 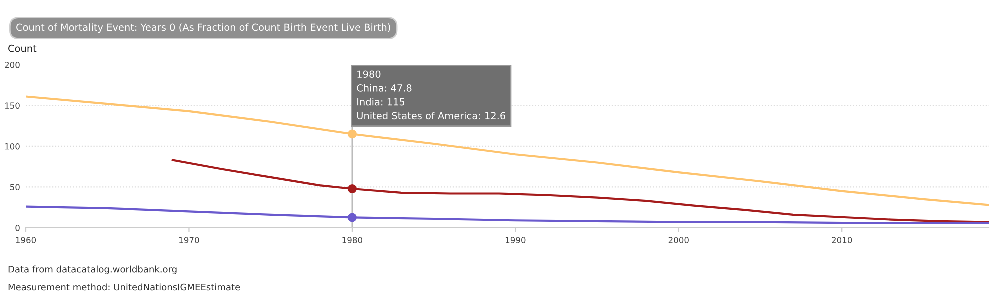 What do you see at coordinates (203, 29) in the screenshot?
I see `chart-title: Count of Mortality Event: Years 0 (As Fraction of Count Birth Event Live Birth)` at bounding box center [203, 29].